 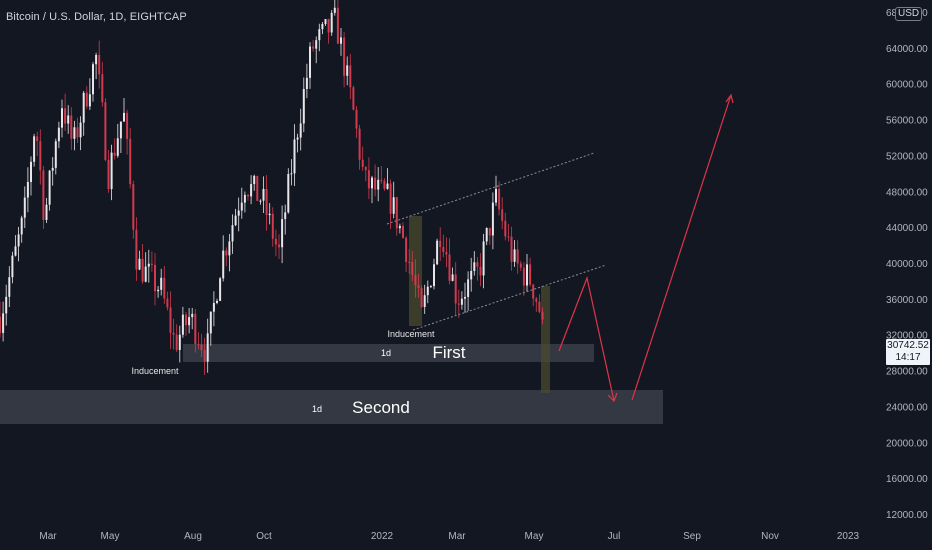 I want to click on projection-arrowhead-down, so click(x=612, y=397).